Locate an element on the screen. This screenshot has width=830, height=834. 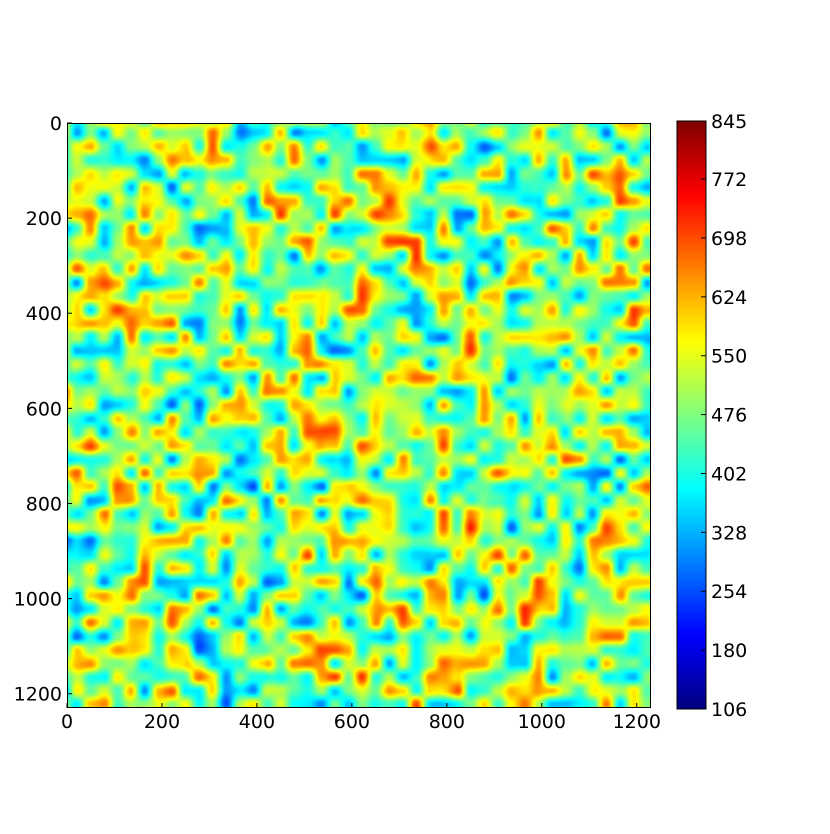
y-axis: 0 200 400 600 800 1000 1200 is located at coordinates (43, 409).